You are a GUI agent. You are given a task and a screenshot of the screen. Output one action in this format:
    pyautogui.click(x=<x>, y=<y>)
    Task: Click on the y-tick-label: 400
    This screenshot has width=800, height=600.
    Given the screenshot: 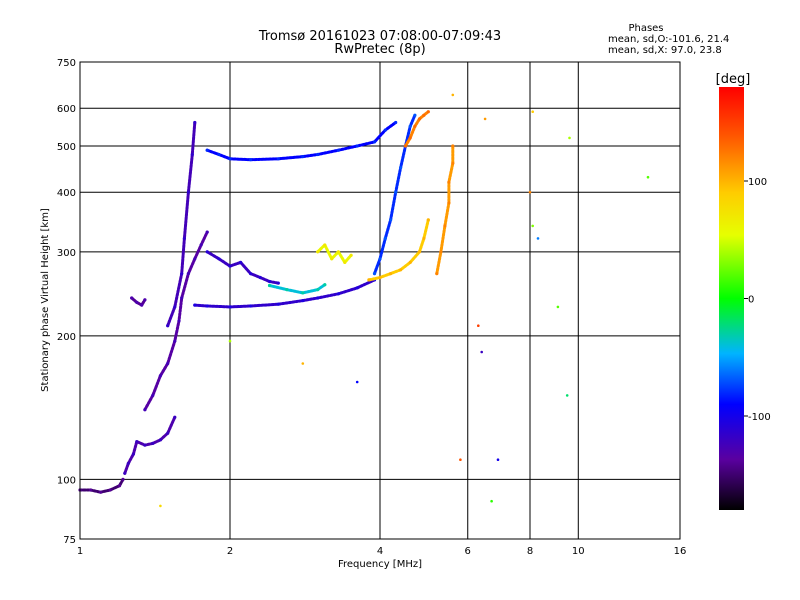 What is the action you would take?
    pyautogui.click(x=66, y=193)
    